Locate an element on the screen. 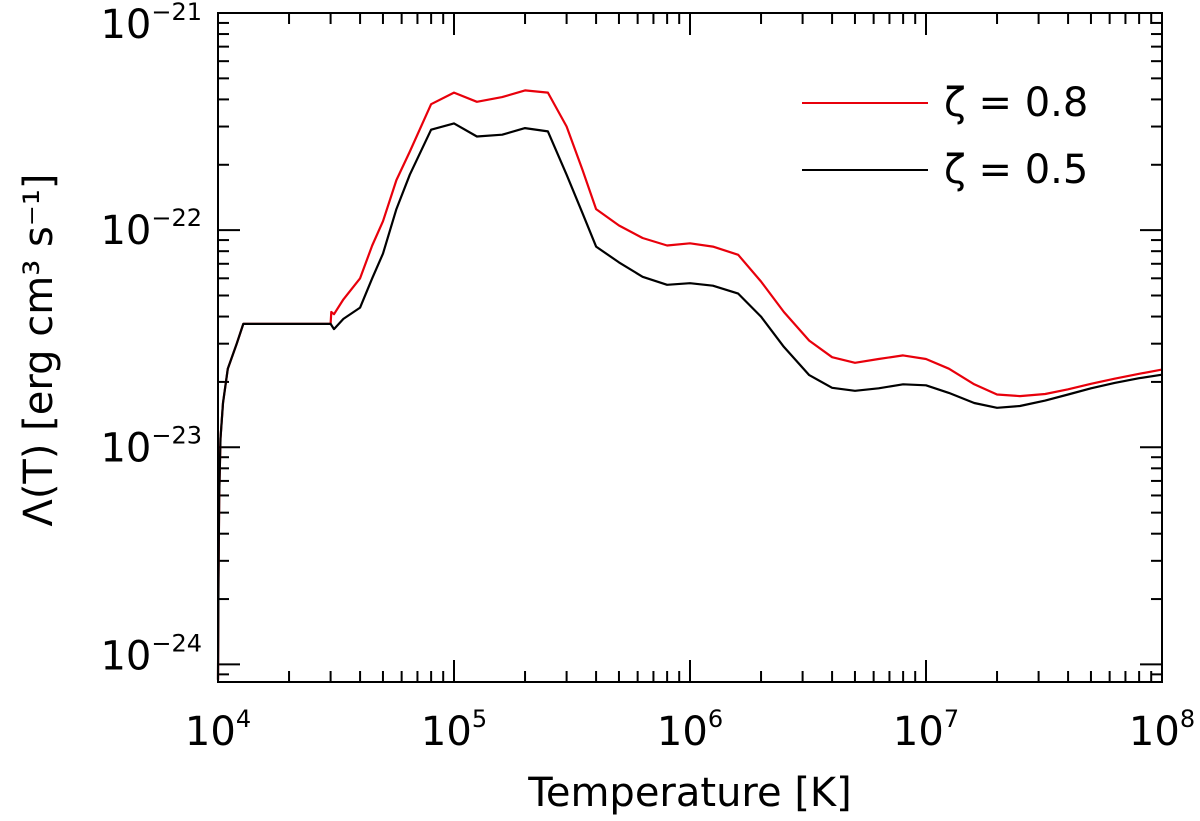  x-tick-label: 105 is located at coordinates (454, 730).